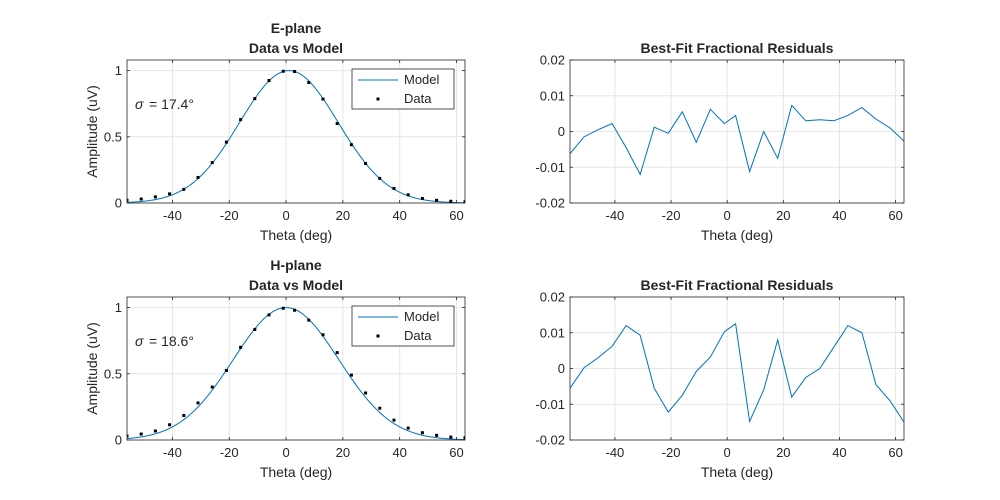 The image size is (1000, 500). What do you see at coordinates (296, 265) in the screenshot?
I see `chart-title: H-plane` at bounding box center [296, 265].